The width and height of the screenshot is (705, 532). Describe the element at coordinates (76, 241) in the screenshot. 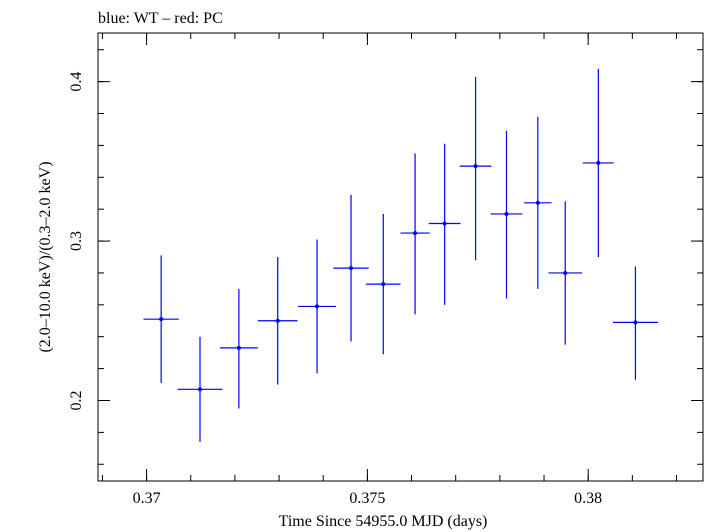

I see `y-tick-label: 0.3` at that location.